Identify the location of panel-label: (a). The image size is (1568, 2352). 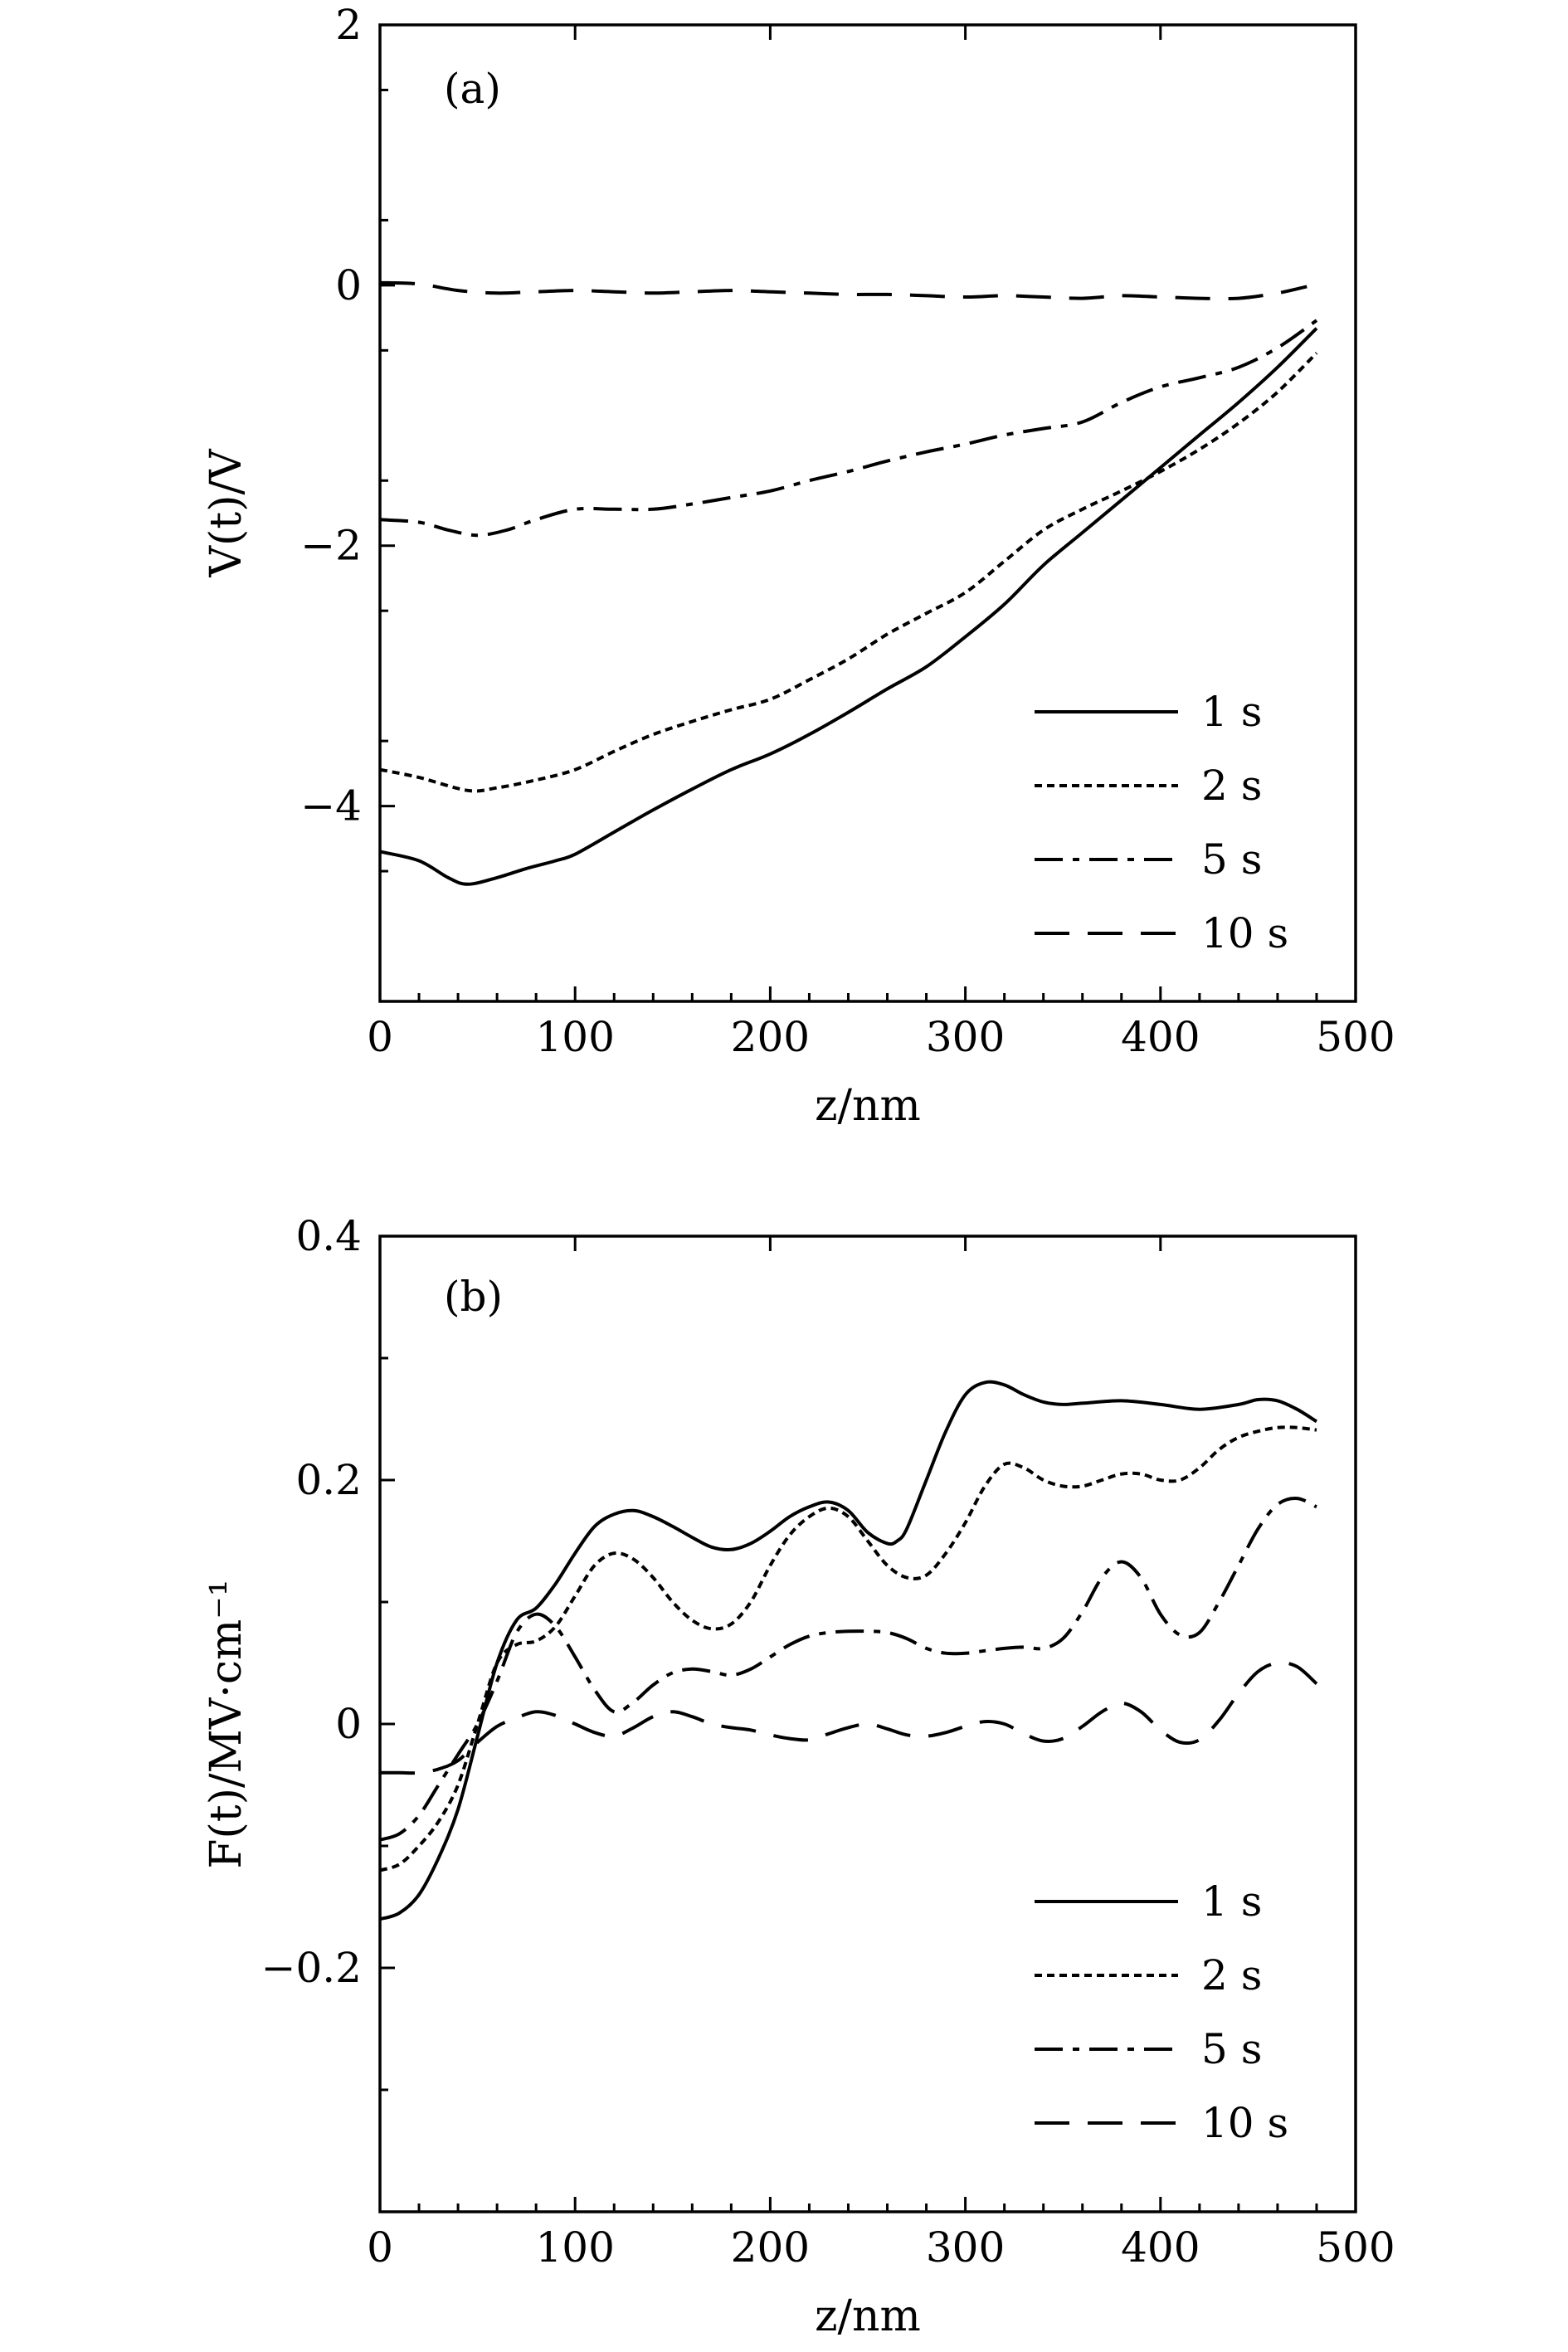
(472, 89).